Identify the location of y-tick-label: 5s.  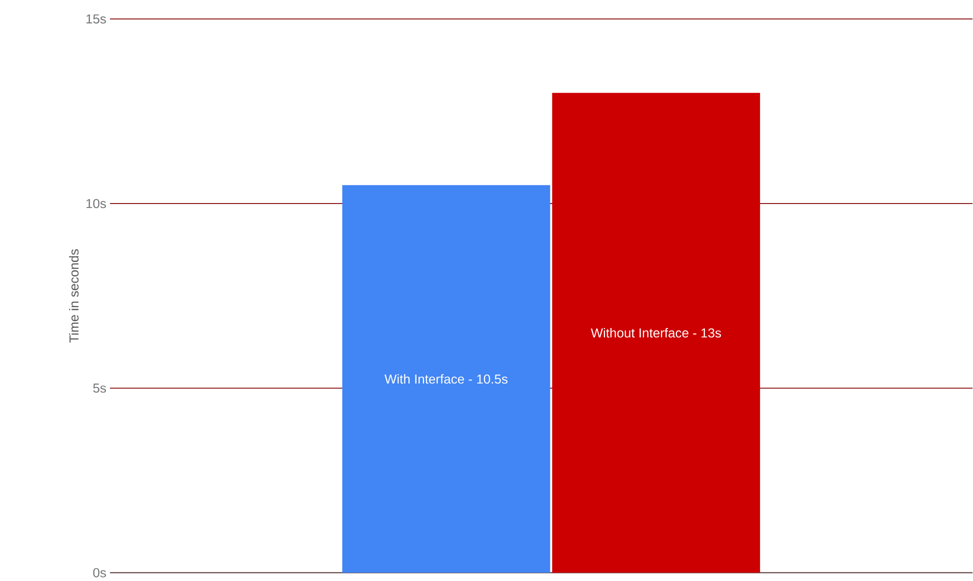
(99, 388).